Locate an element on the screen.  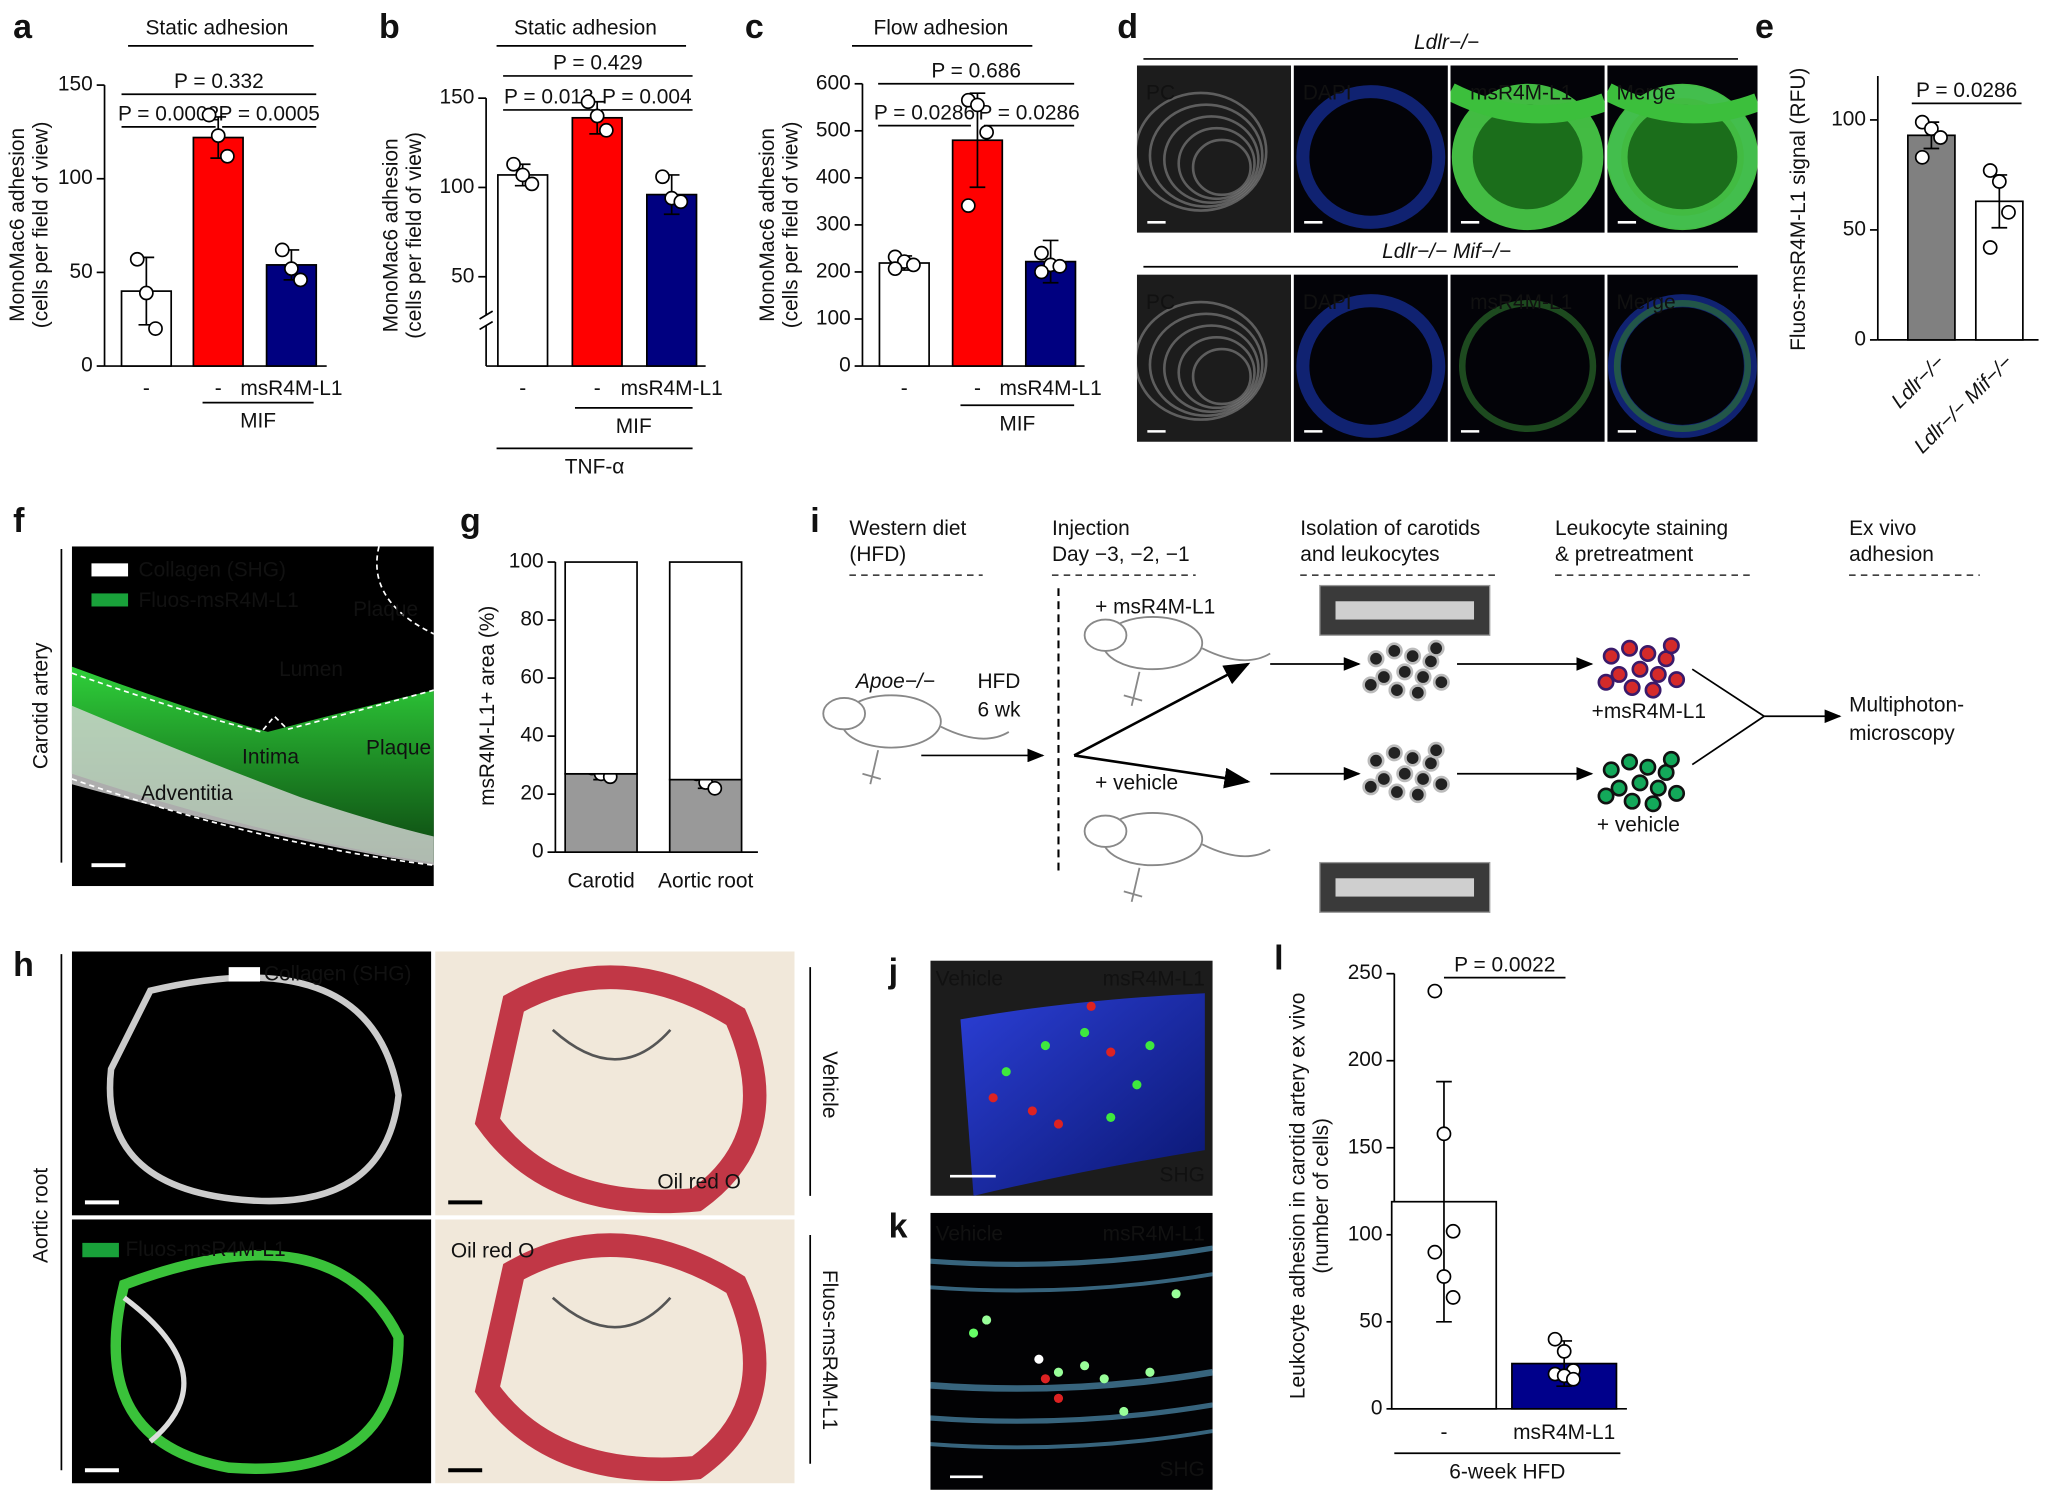
p-value: P = 0.0286 is located at coordinates (1028, 112).